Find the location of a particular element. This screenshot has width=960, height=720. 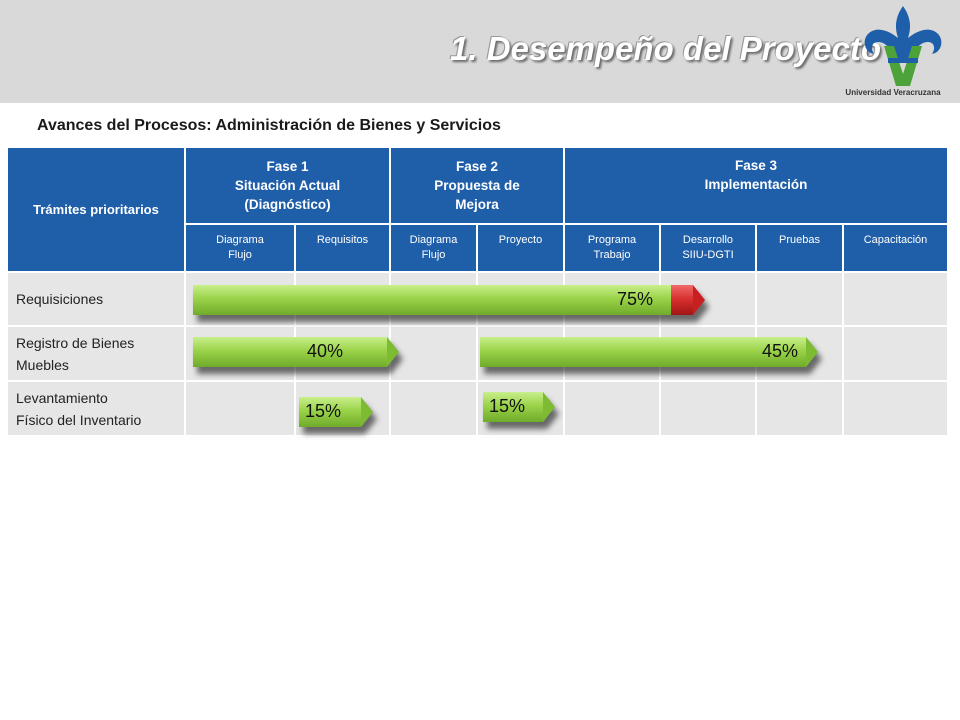

row-2-line2: Muebles is located at coordinates (42, 364).